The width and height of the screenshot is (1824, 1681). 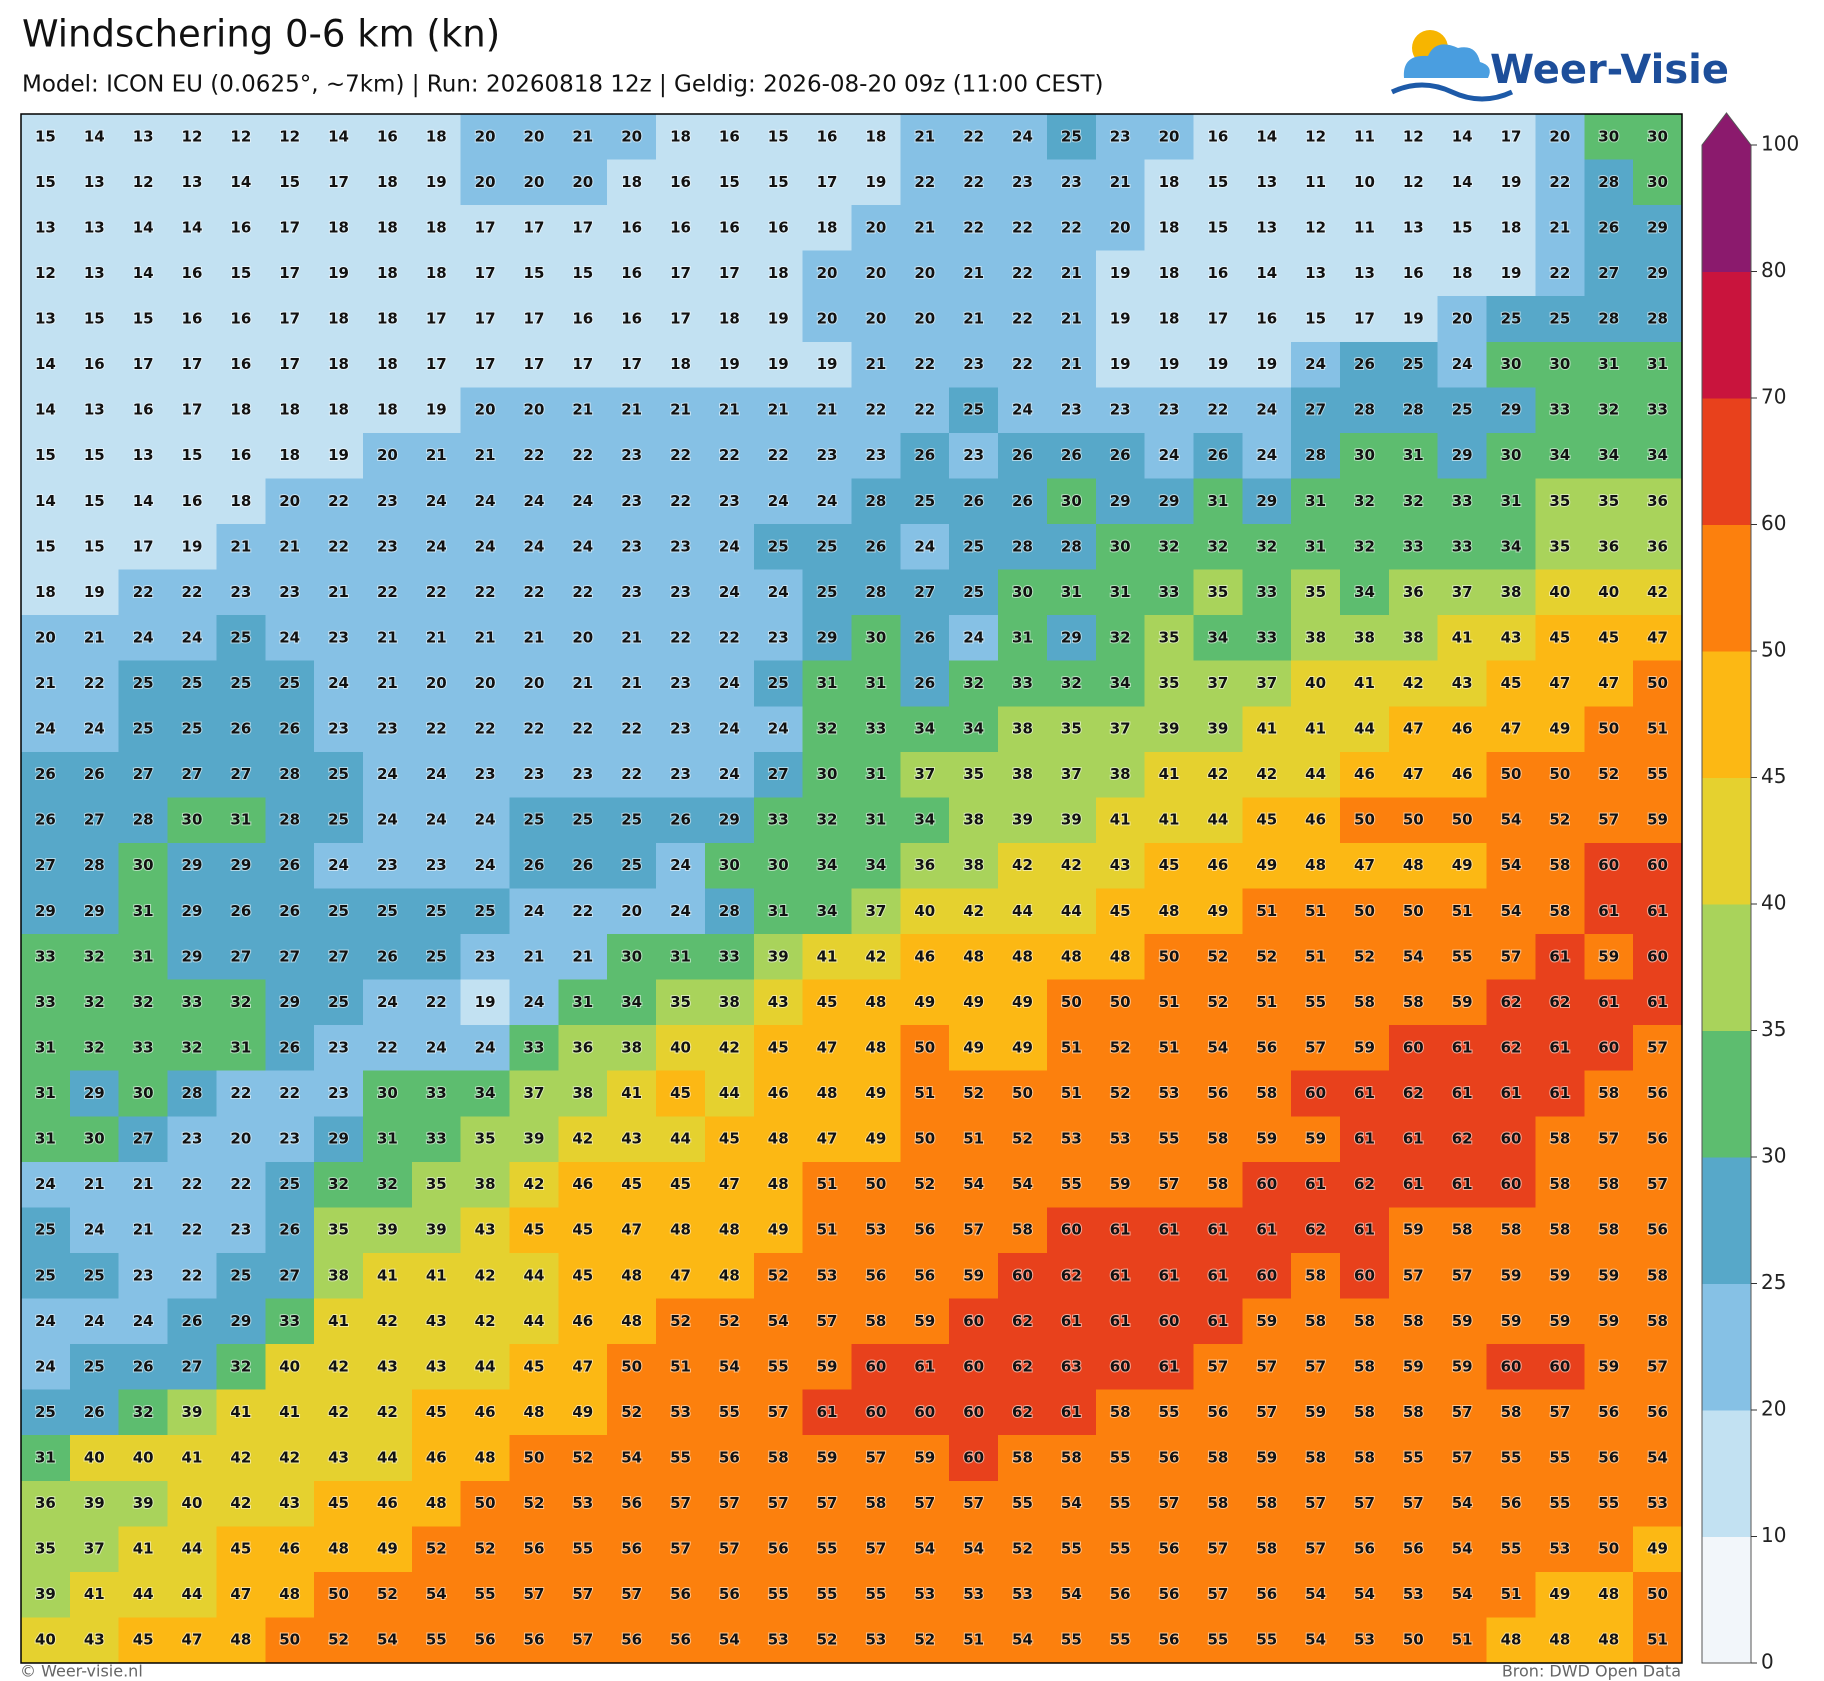 What do you see at coordinates (45, 1640) in the screenshot?
I see `cell-value: 40` at bounding box center [45, 1640].